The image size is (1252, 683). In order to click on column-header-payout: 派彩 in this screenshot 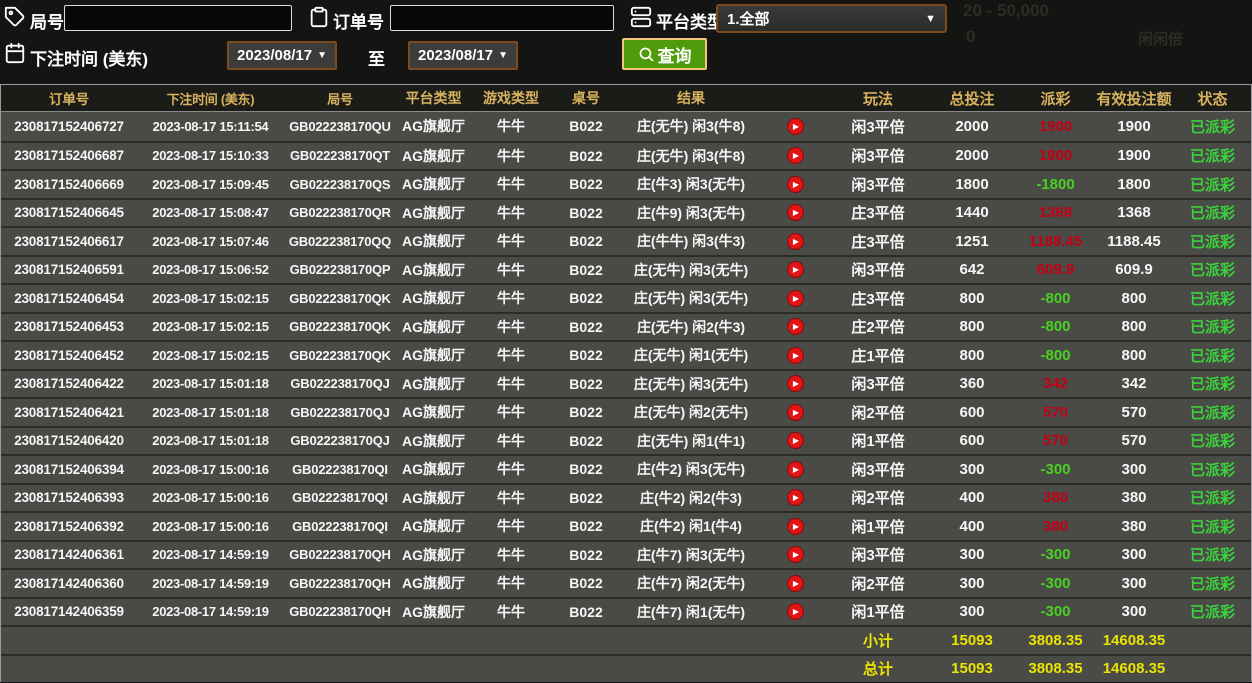, I will do `click(1055, 99)`.